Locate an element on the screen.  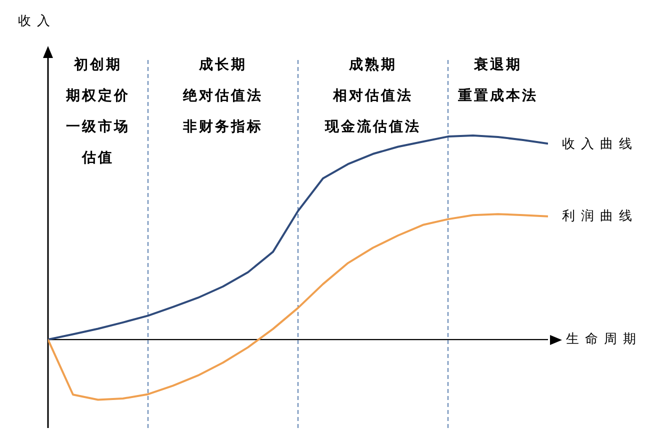
annotation: 估值 is located at coordinates (98, 158).